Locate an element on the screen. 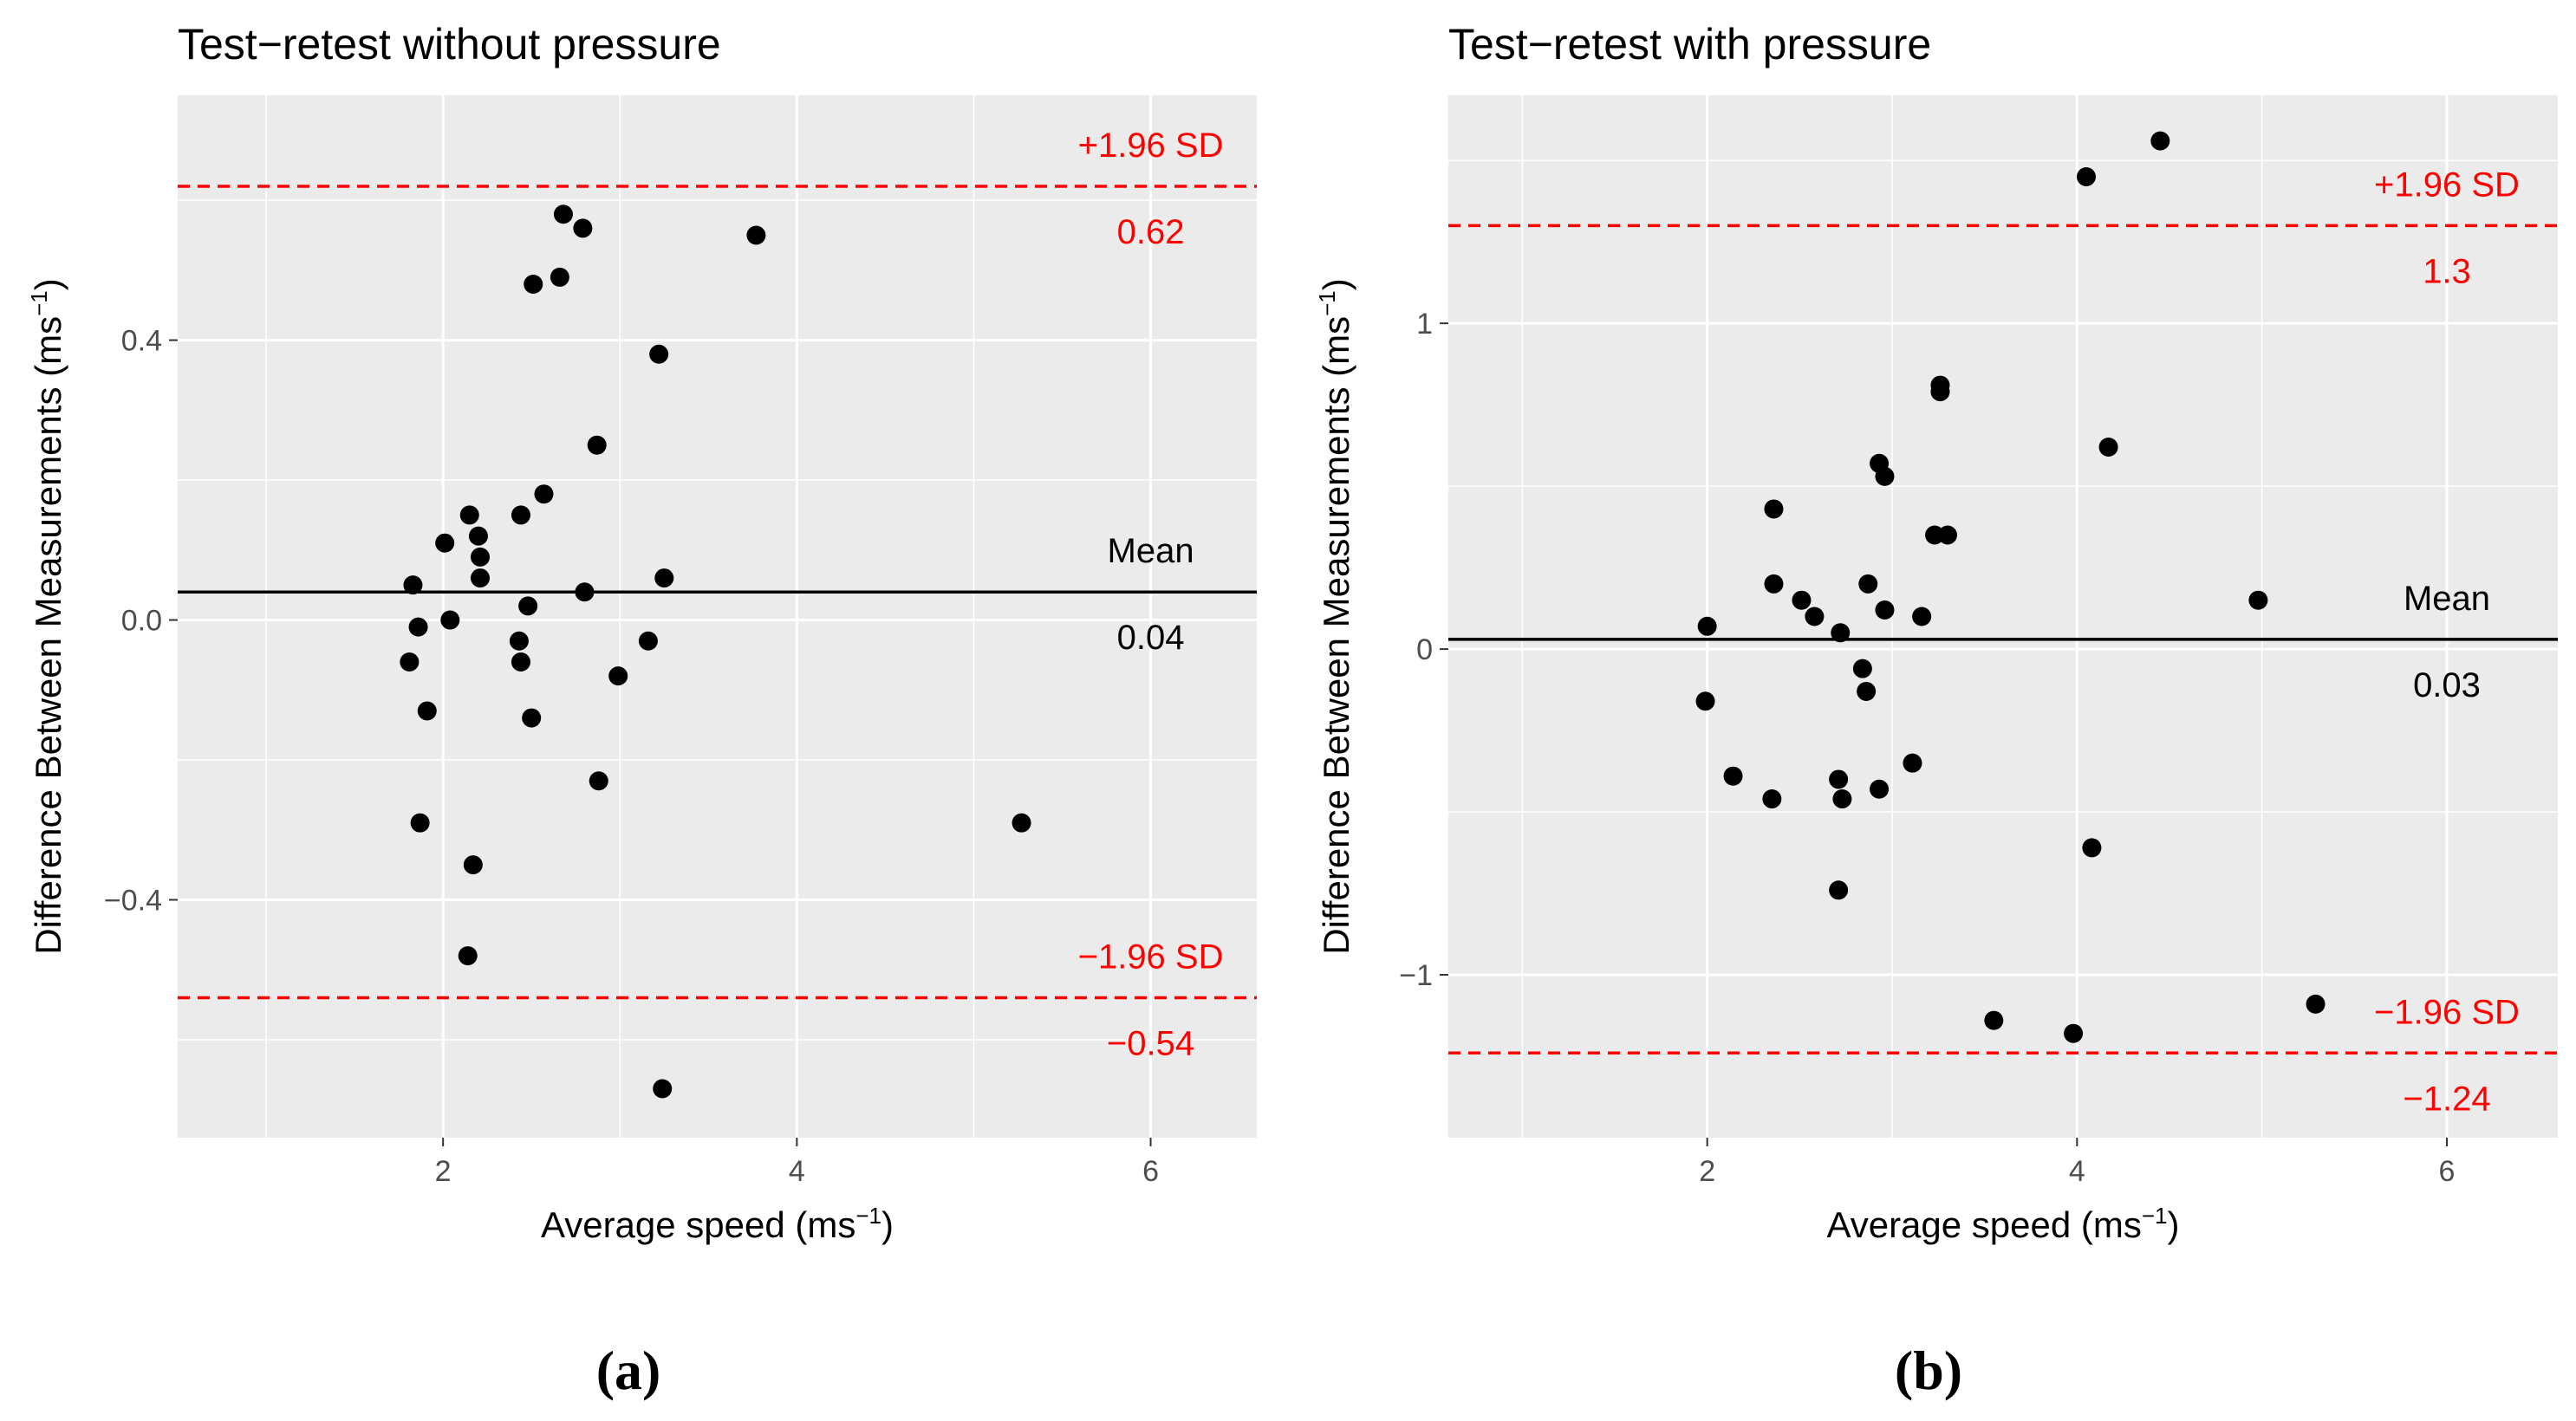 The image size is (2576, 1421). caption-b: (b) is located at coordinates (1928, 1370).